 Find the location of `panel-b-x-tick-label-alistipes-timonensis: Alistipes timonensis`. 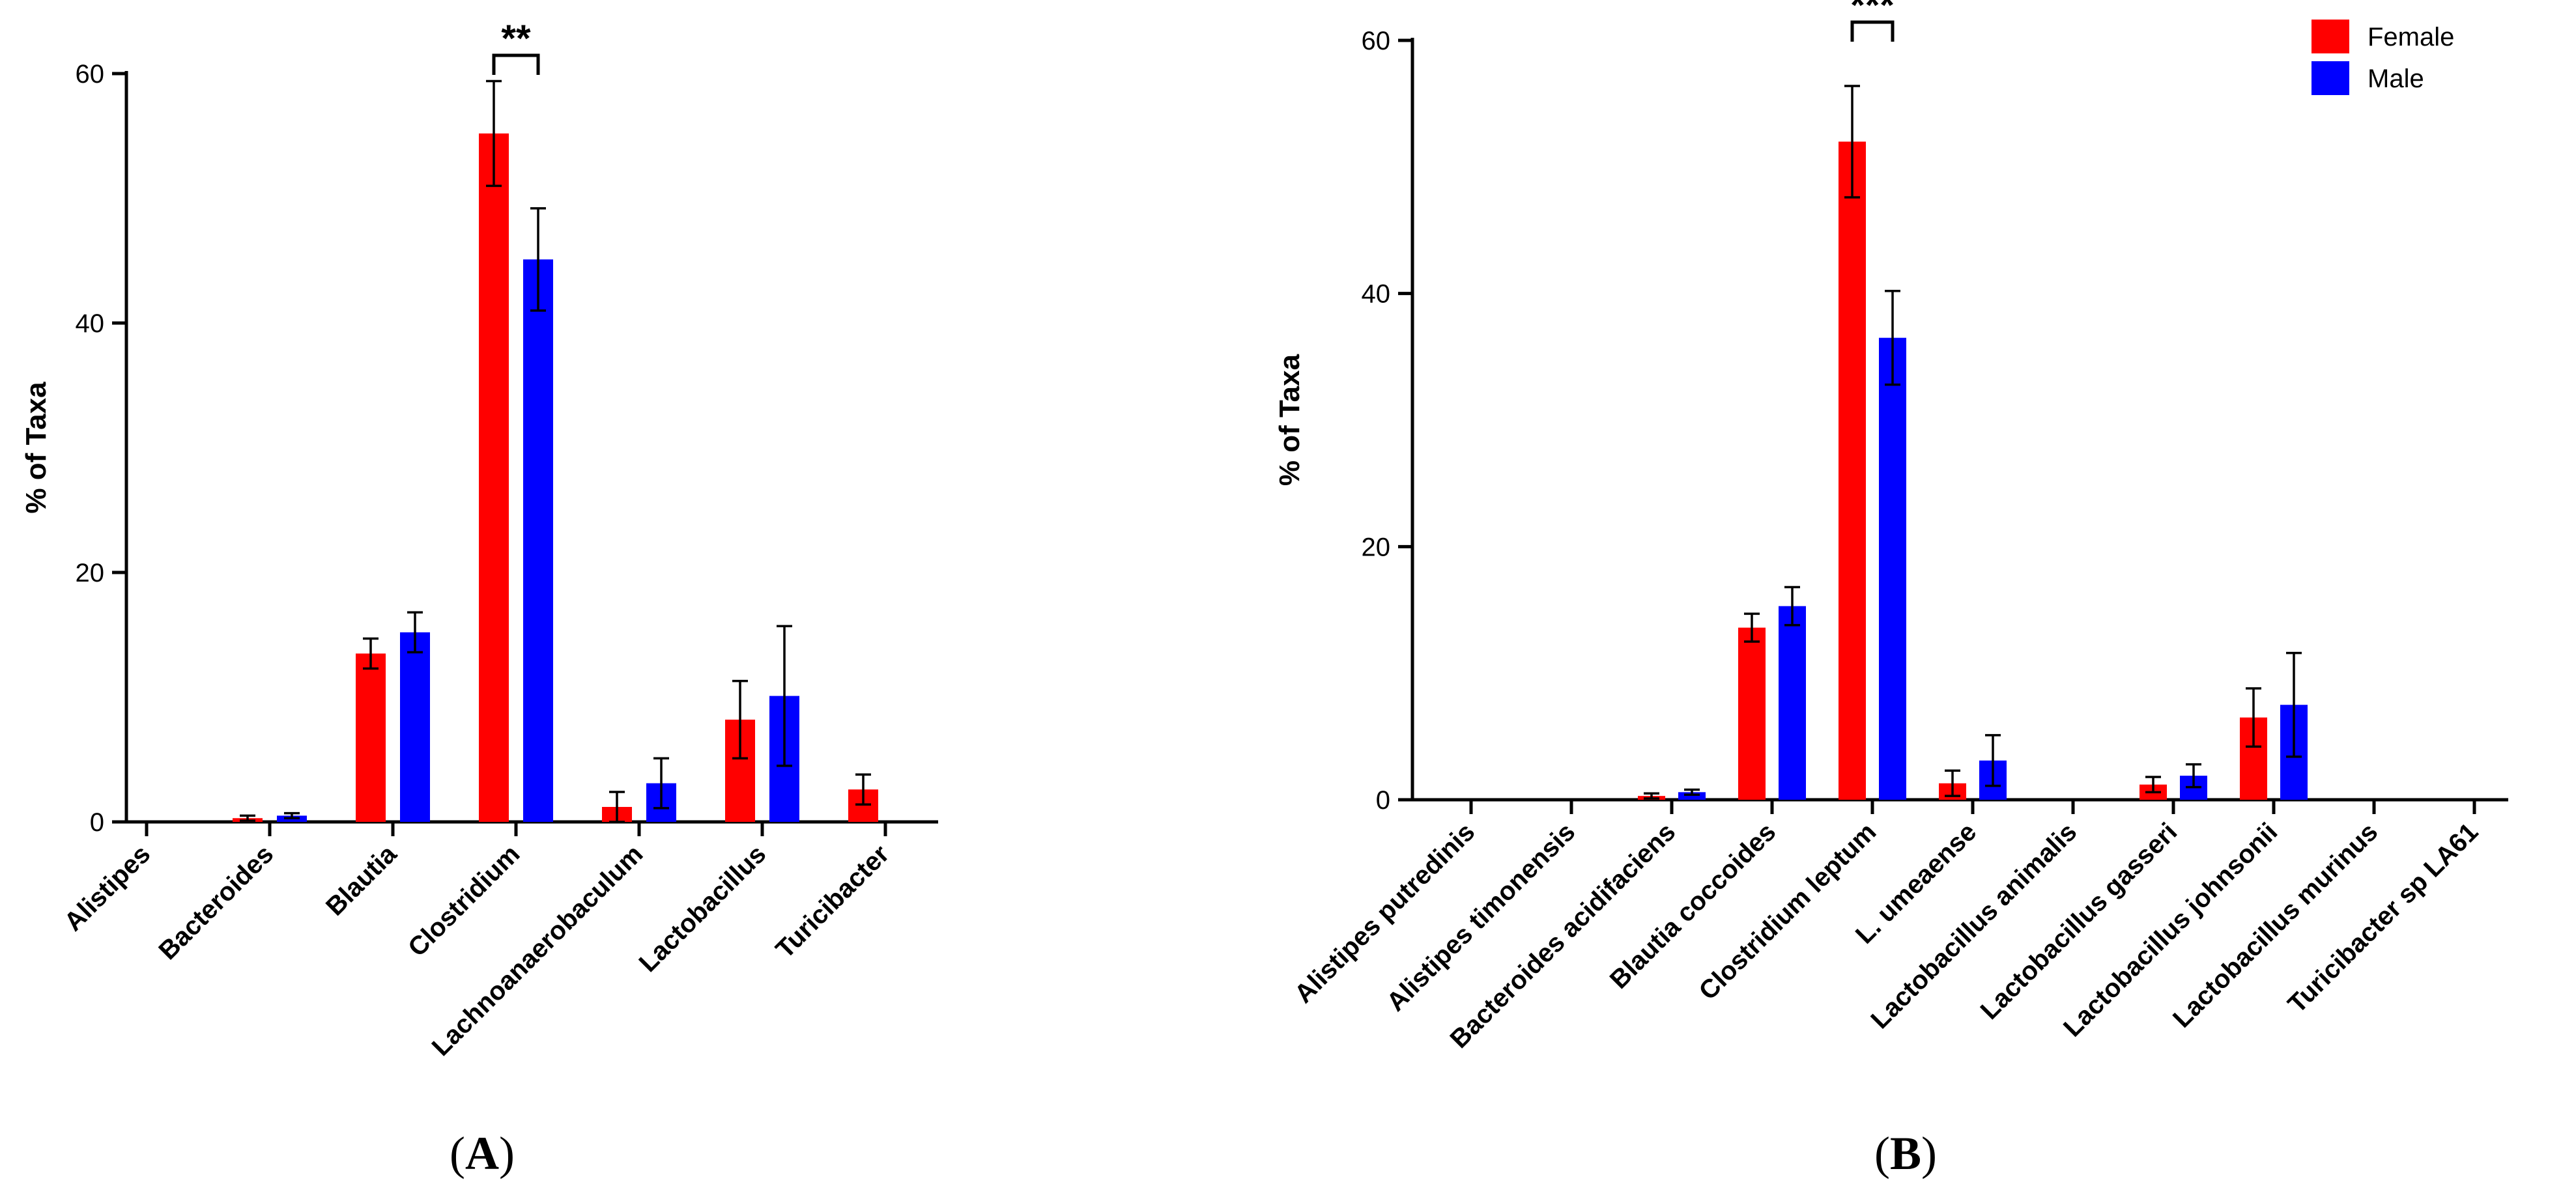

panel-b-x-tick-label-alistipes-timonensis: Alistipes timonensis is located at coordinates (1481, 917).